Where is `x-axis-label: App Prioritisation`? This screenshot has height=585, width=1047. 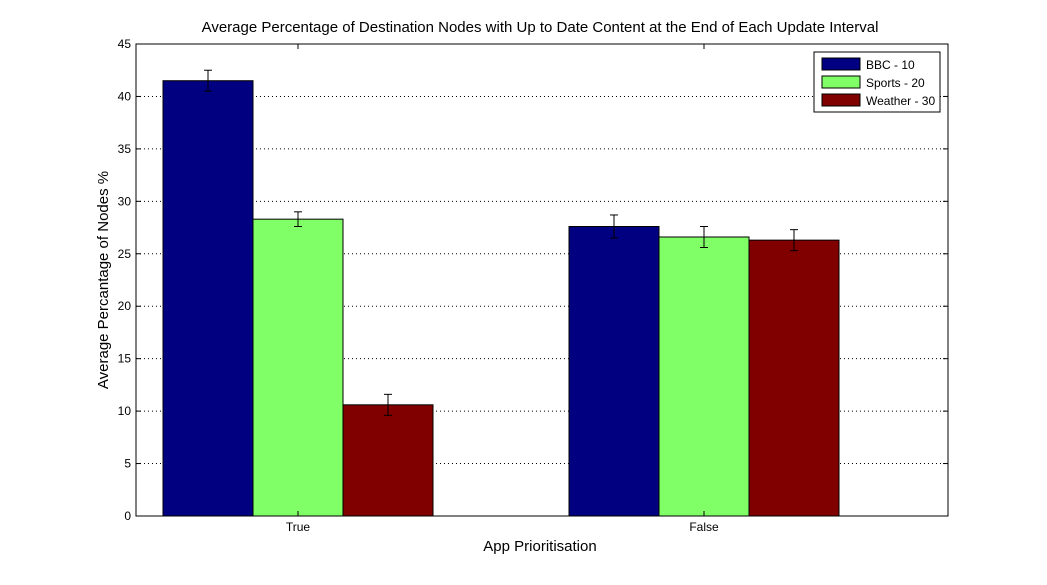
x-axis-label: App Prioritisation is located at coordinates (539, 546).